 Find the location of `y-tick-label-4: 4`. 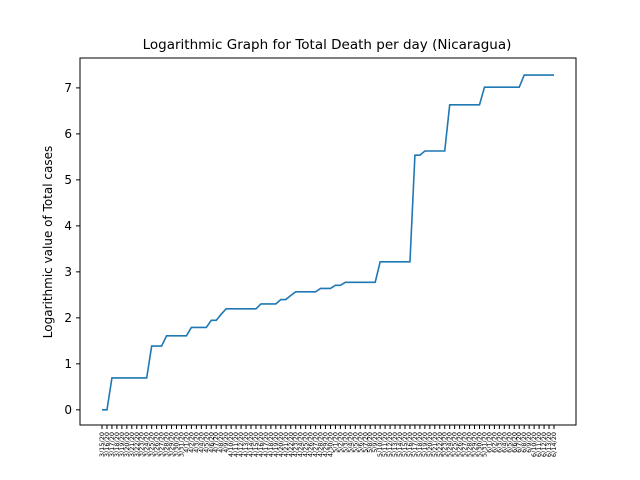

y-tick-label-4: 4 is located at coordinates (68, 226).